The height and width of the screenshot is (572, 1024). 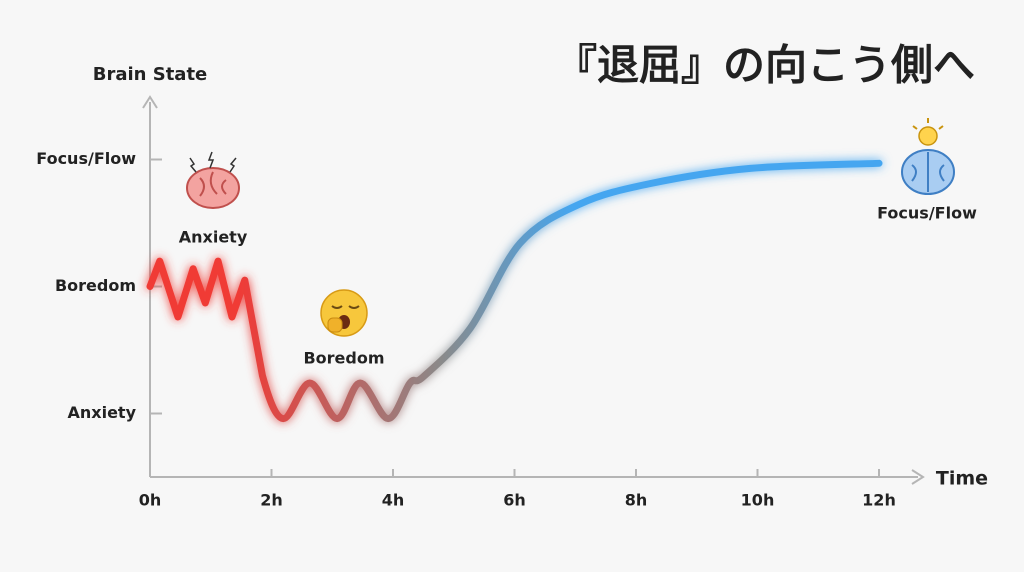 I want to click on annotation: Boredom, so click(x=343, y=358).